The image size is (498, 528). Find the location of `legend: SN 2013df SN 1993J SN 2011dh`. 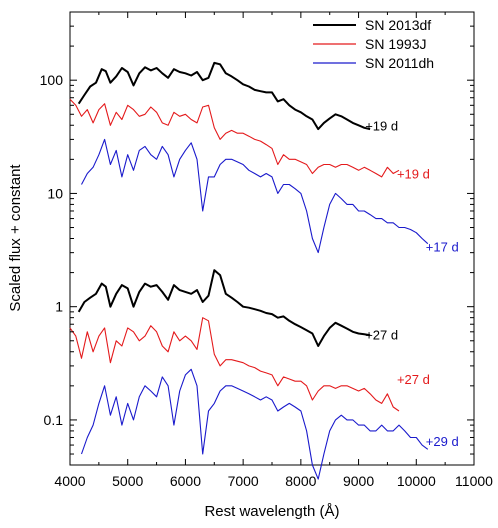

legend: SN 2013df SN 1993J SN 2011dh is located at coordinates (373, 44).